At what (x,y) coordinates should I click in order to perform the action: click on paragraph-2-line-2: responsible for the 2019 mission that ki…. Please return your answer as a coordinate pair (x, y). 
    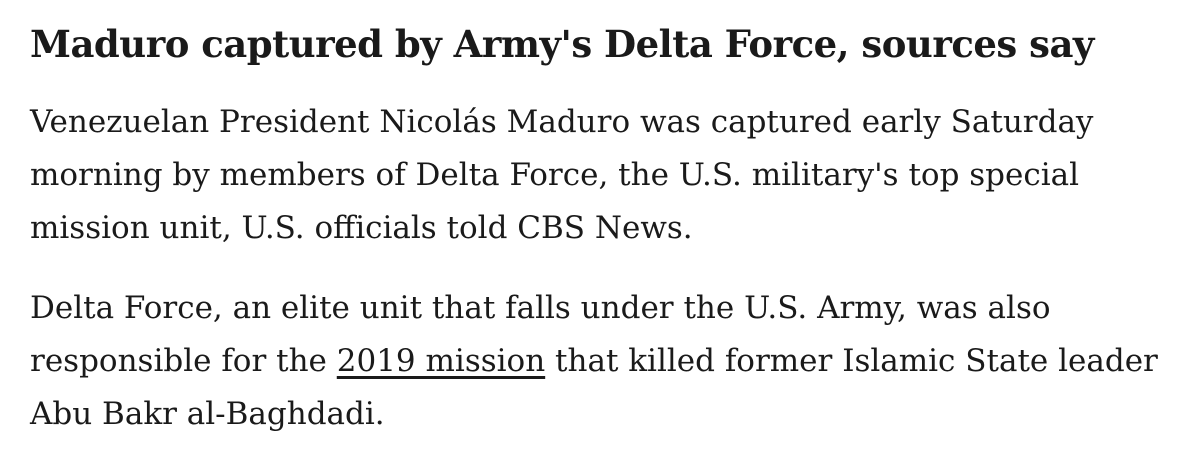
    Looking at the image, I should click on (595, 361).